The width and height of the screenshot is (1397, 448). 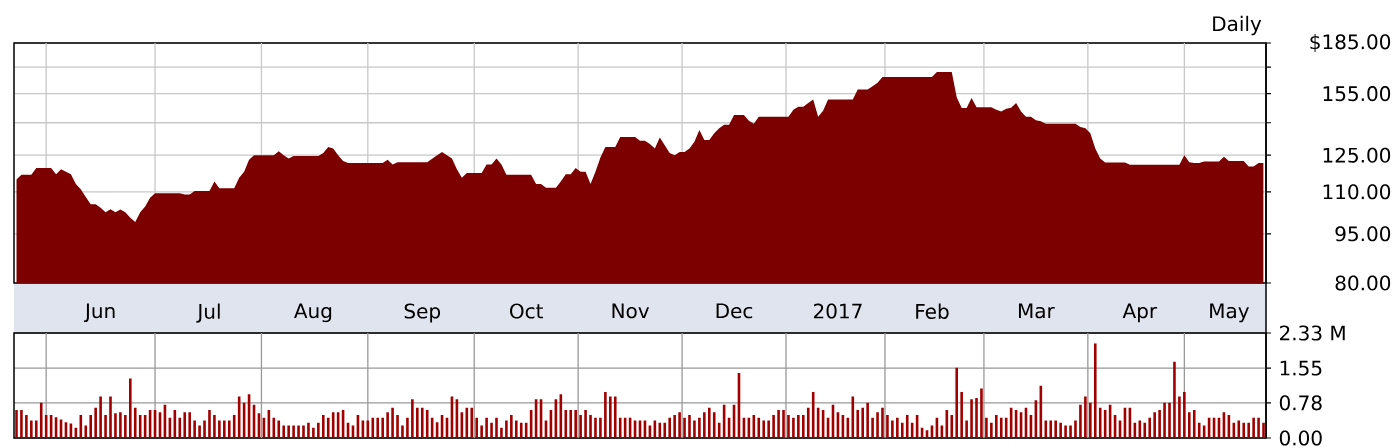 What do you see at coordinates (1140, 313) in the screenshot?
I see `x-tick-label: Apr` at bounding box center [1140, 313].